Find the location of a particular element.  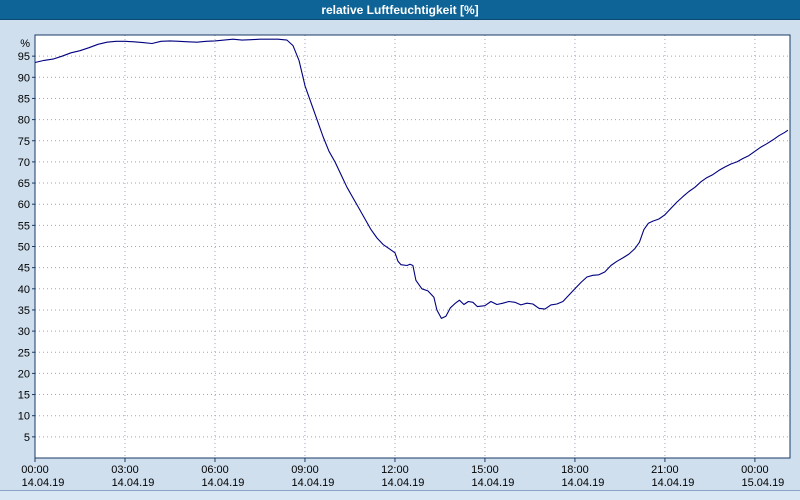

svg-text: 5 is located at coordinates (27, 438).